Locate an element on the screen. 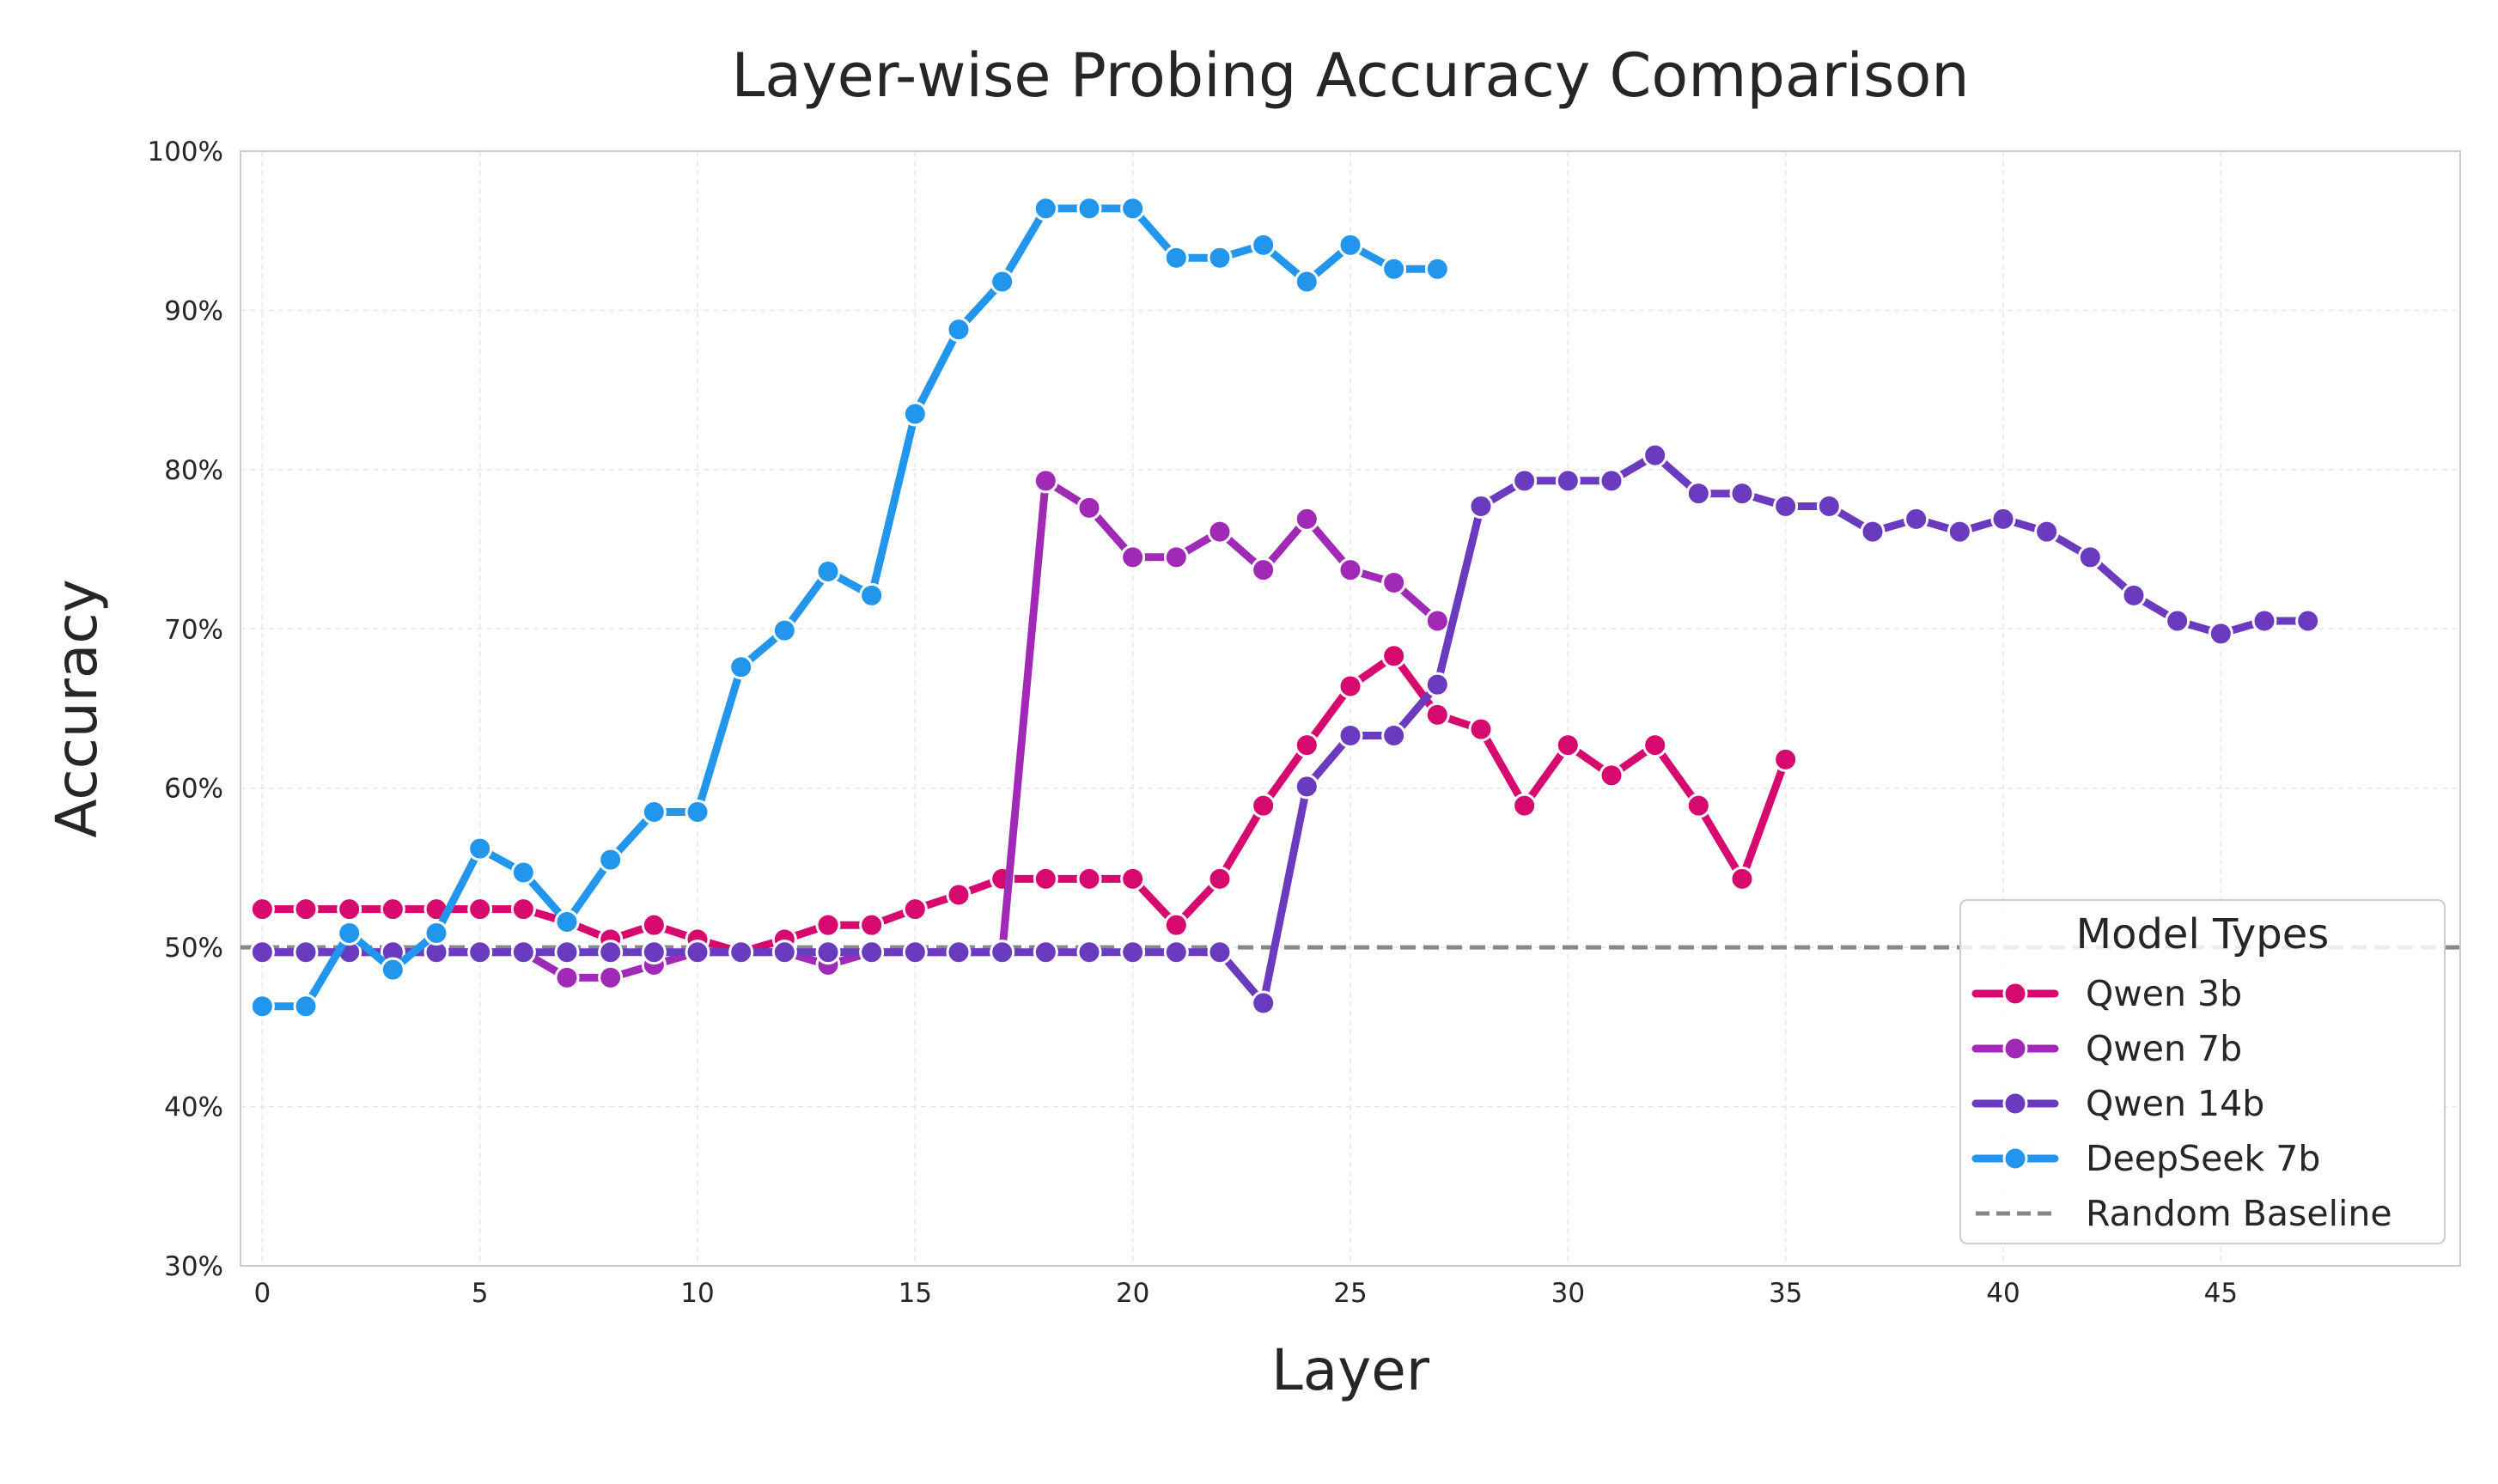 The image size is (2498, 1484). y-tick-label: 30% is located at coordinates (193, 1266).